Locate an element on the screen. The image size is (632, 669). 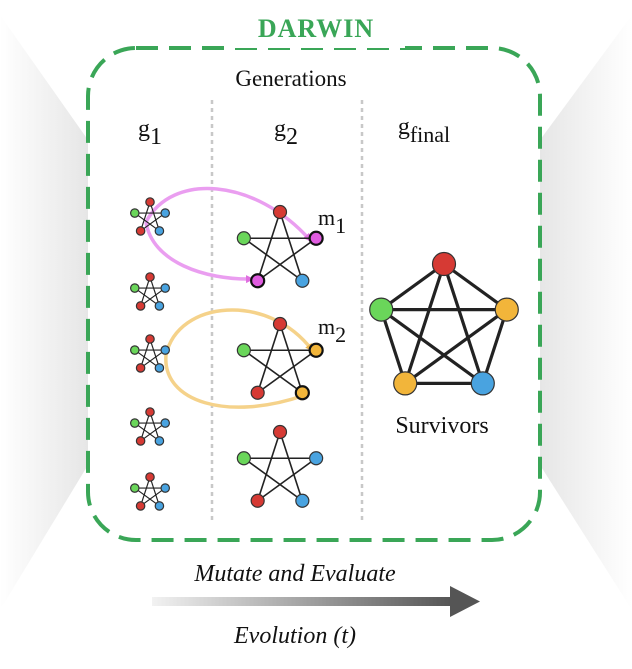
column-label-gfinal-base: g is located at coordinates (404, 127).